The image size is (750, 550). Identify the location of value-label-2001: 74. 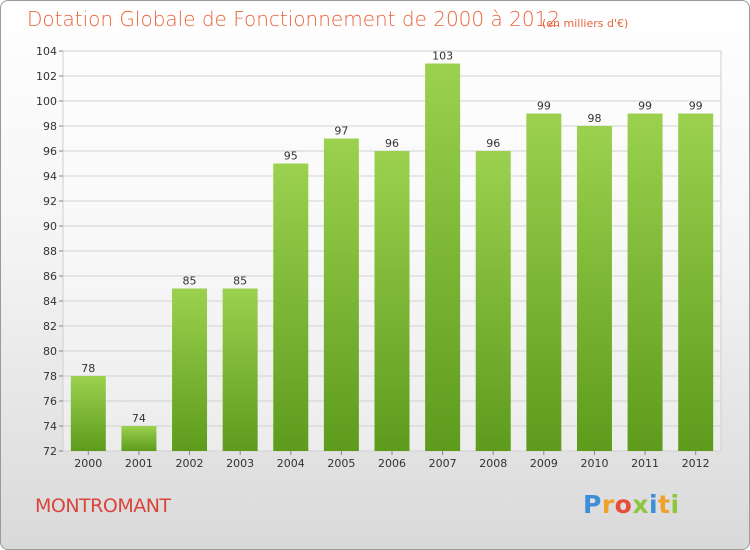
(139, 418).